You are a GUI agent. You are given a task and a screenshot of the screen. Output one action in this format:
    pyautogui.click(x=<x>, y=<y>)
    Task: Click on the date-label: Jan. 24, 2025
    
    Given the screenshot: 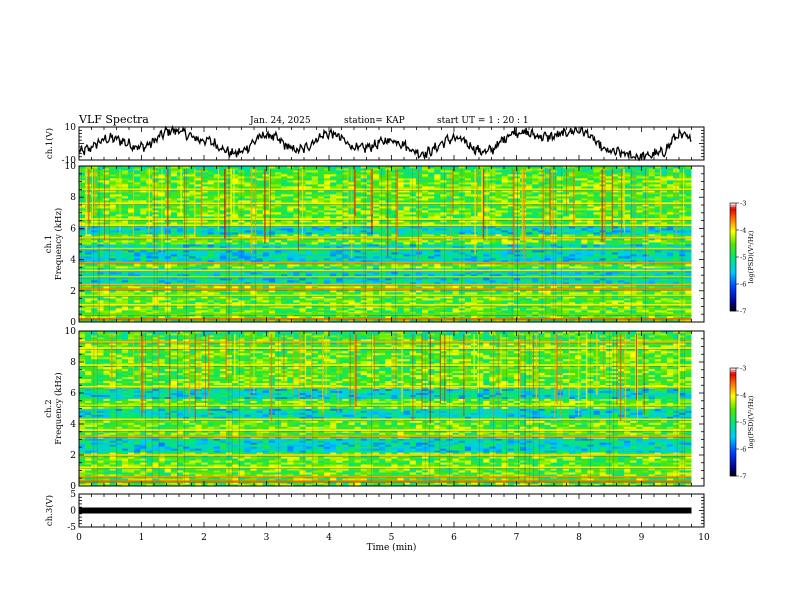 What is the action you would take?
    pyautogui.click(x=280, y=121)
    